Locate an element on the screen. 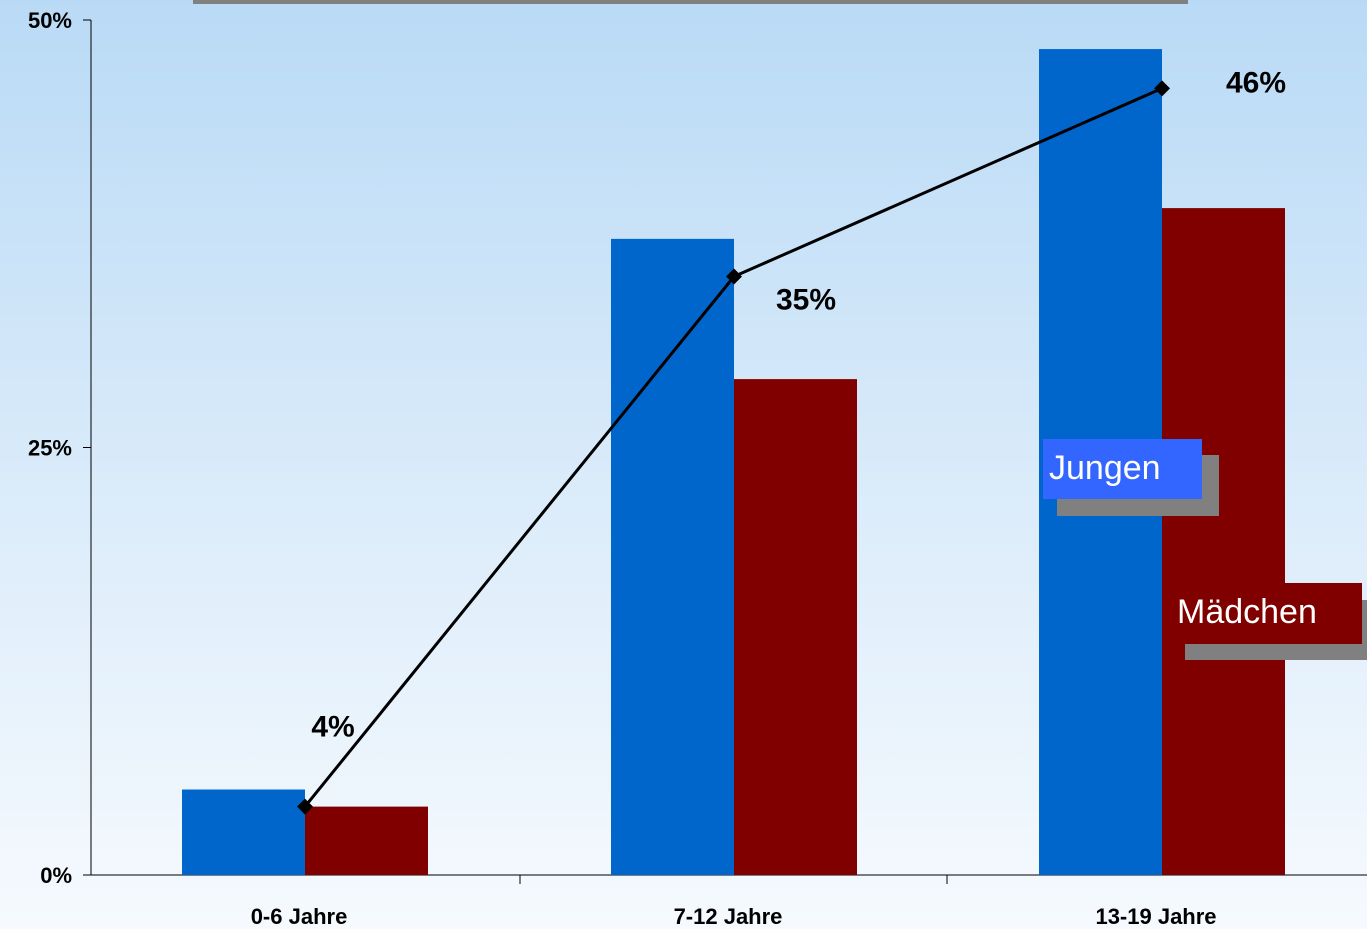 The height and width of the screenshot is (929, 1367). legend-item-jungen: Jungen is located at coordinates (1131, 477).